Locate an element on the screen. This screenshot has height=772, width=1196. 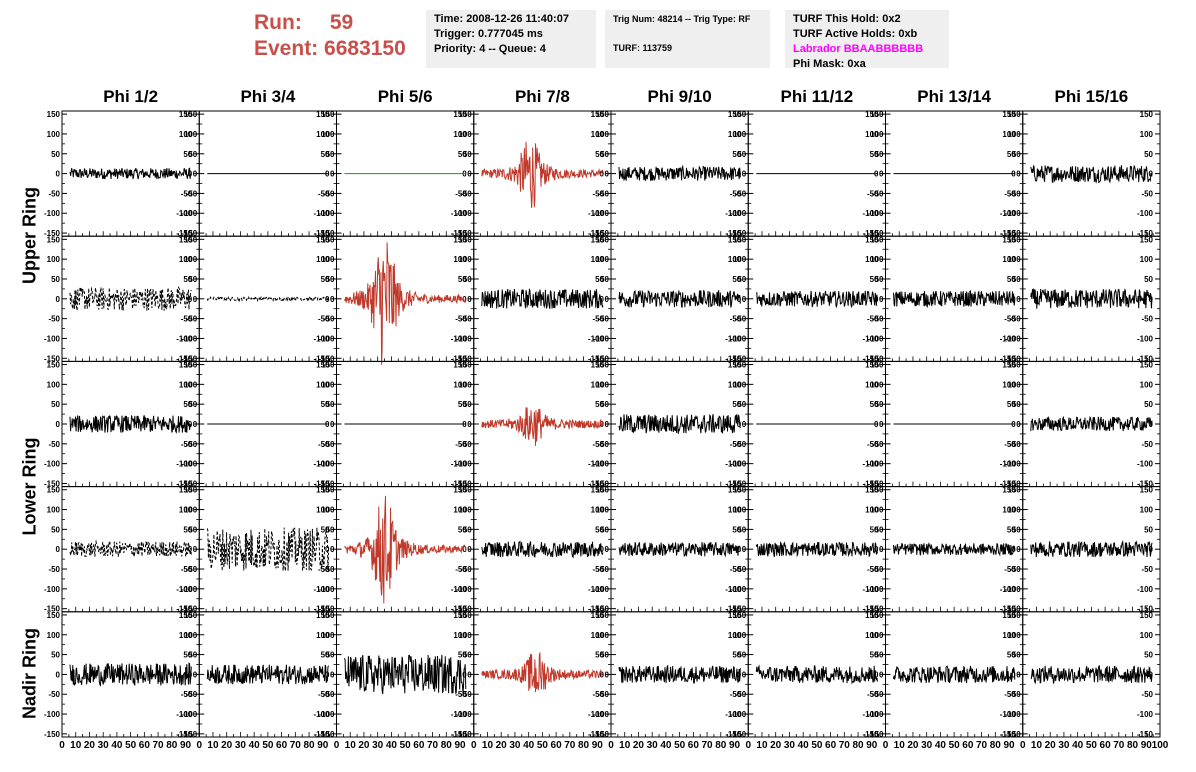
xtick-label: 90 is located at coordinates (186, 745).